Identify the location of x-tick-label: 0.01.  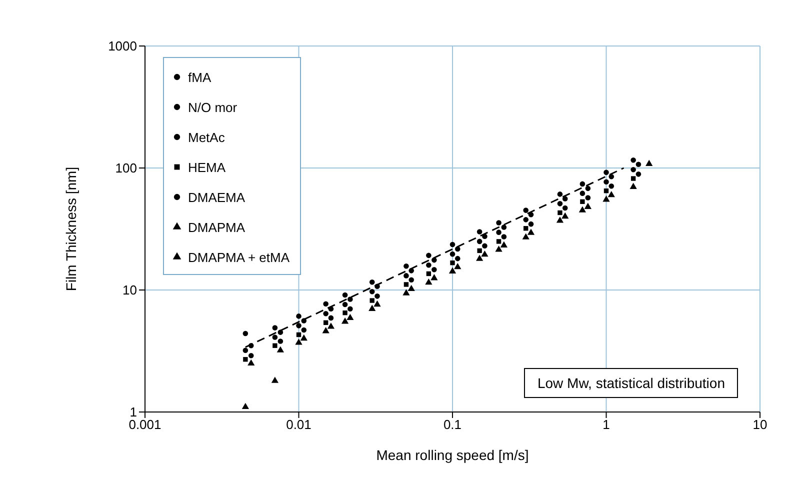
(299, 424).